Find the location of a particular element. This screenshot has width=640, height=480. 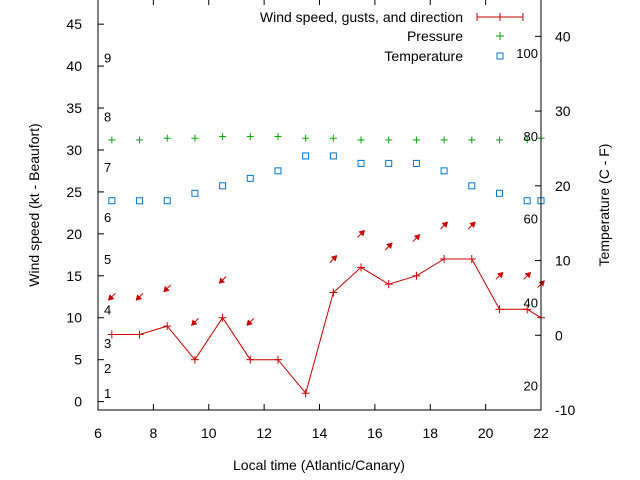

beaufort-label: 1 is located at coordinates (107, 393).